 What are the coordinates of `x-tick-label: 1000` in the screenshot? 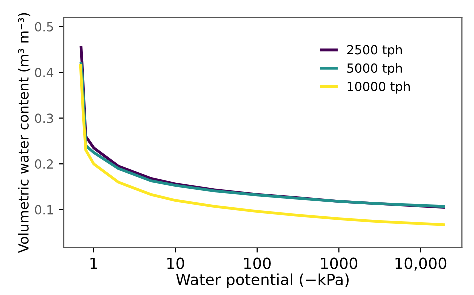 It's located at (339, 264).